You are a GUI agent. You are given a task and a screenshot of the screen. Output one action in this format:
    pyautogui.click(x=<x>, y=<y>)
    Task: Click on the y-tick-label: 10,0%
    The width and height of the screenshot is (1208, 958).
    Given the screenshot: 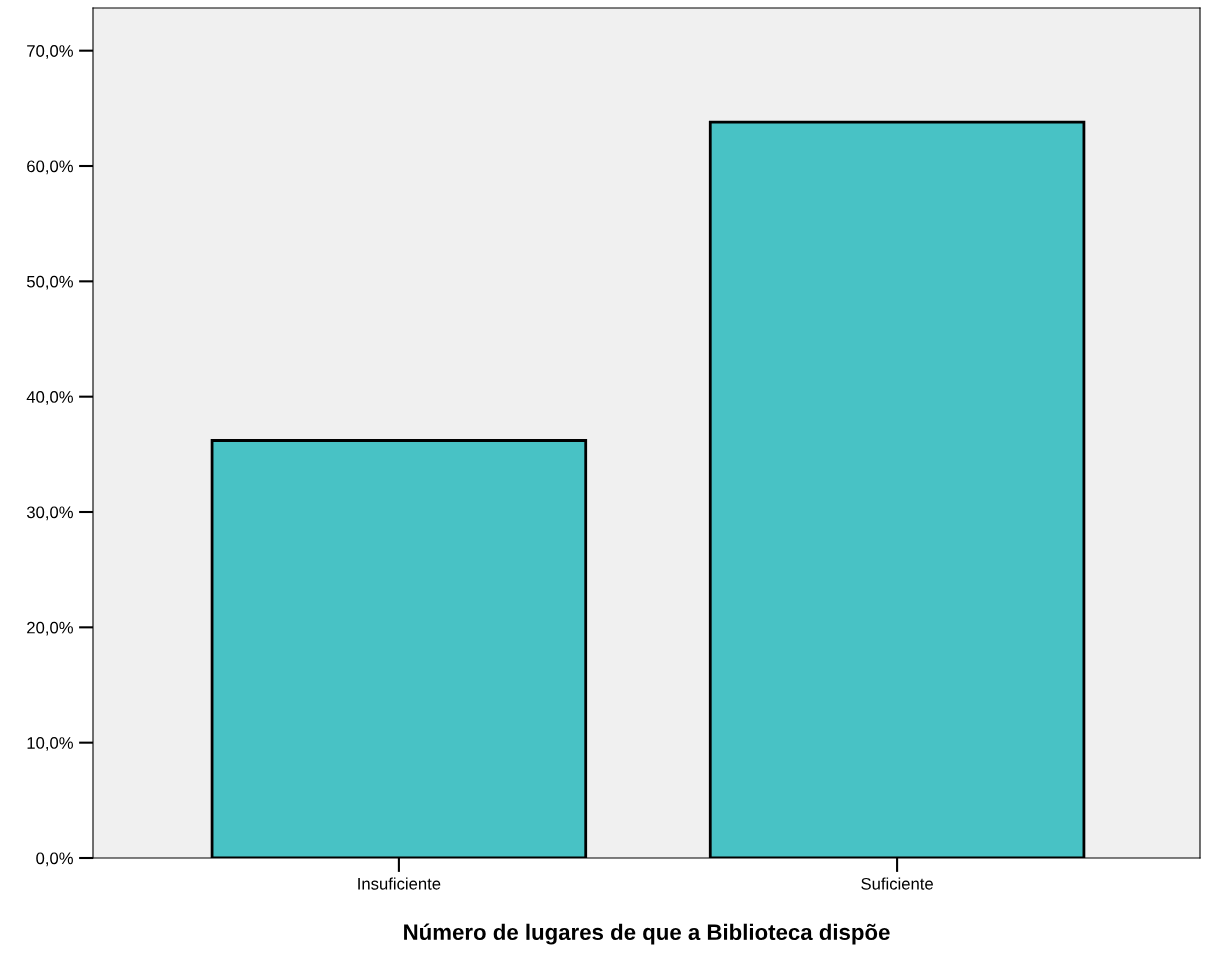 What is the action you would take?
    pyautogui.click(x=50, y=744)
    